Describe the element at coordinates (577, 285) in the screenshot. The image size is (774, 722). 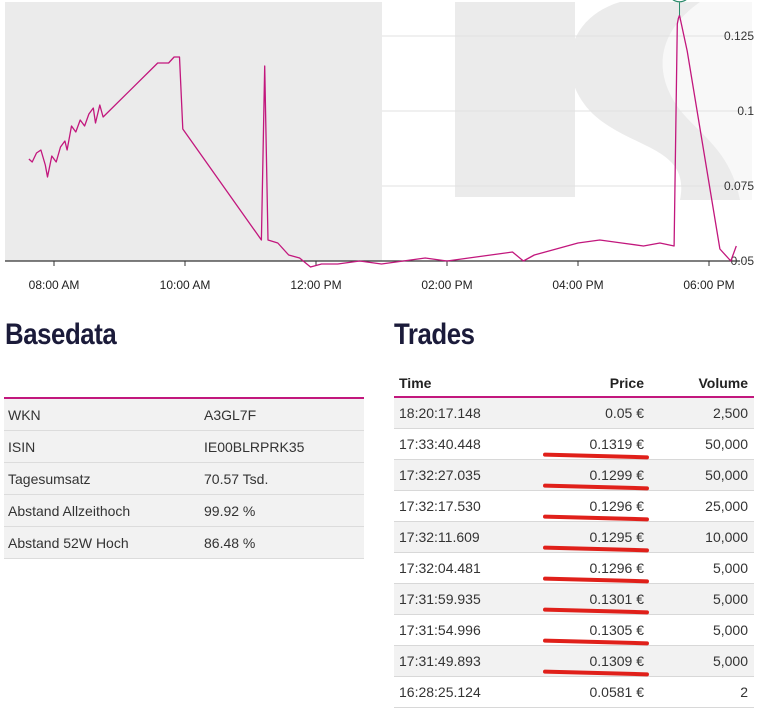
I see `x-tick-label: 04:00 PM` at that location.